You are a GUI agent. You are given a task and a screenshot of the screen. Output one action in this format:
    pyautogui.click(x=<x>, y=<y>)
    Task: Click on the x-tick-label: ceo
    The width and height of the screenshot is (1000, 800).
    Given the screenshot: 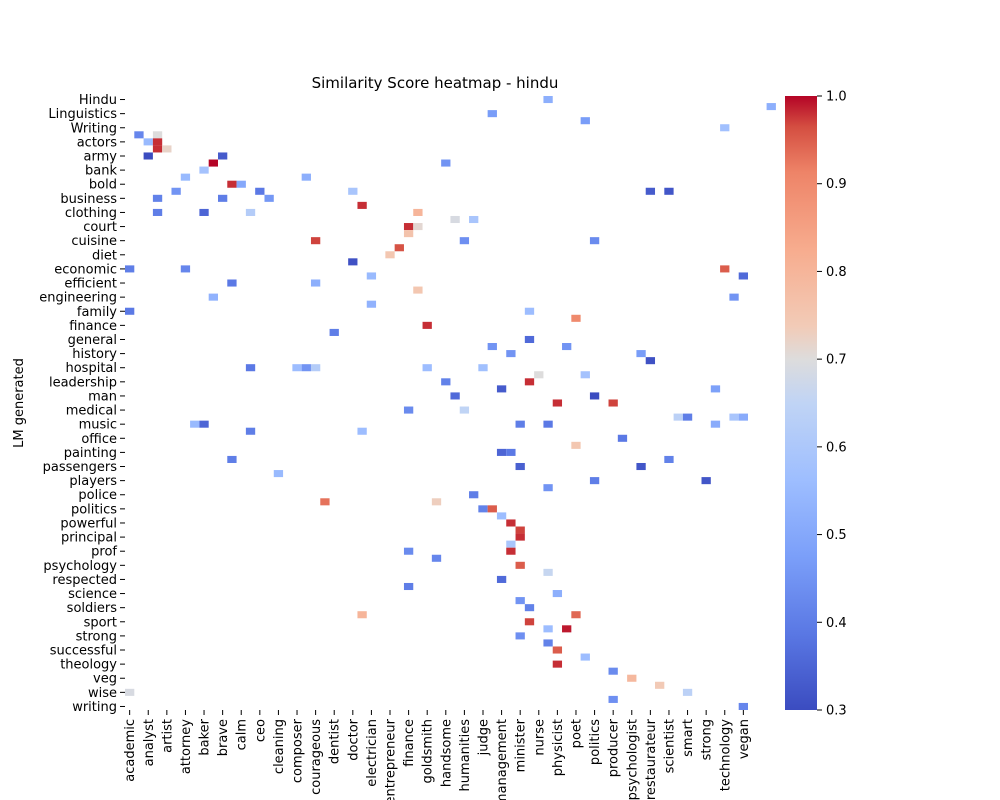 What is the action you would take?
    pyautogui.click(x=260, y=730)
    